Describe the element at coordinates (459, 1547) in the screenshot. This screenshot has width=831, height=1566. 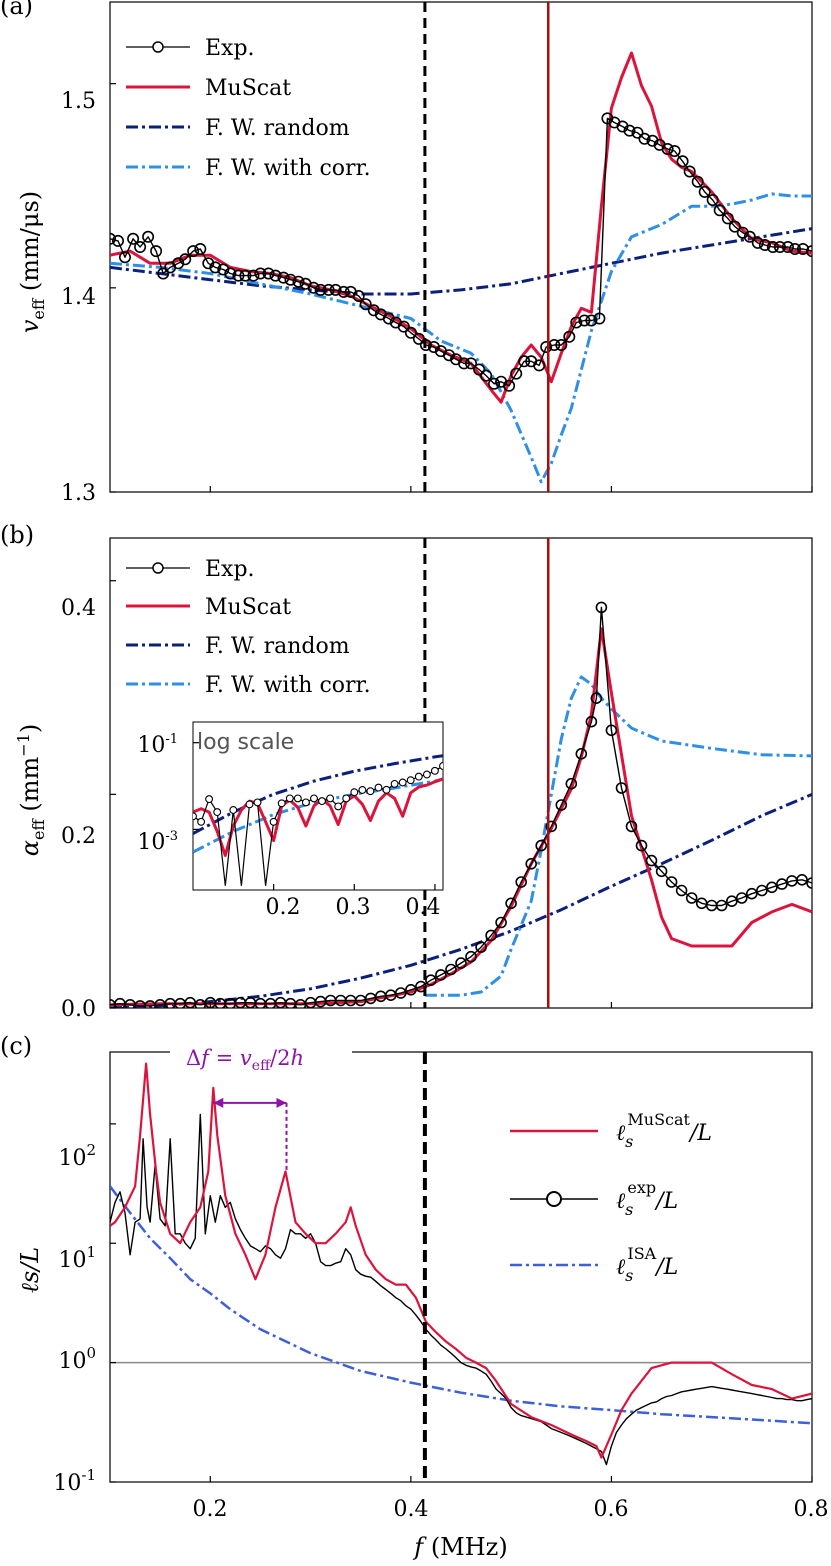
I see `x-axis-label: f (MHz)` at that location.